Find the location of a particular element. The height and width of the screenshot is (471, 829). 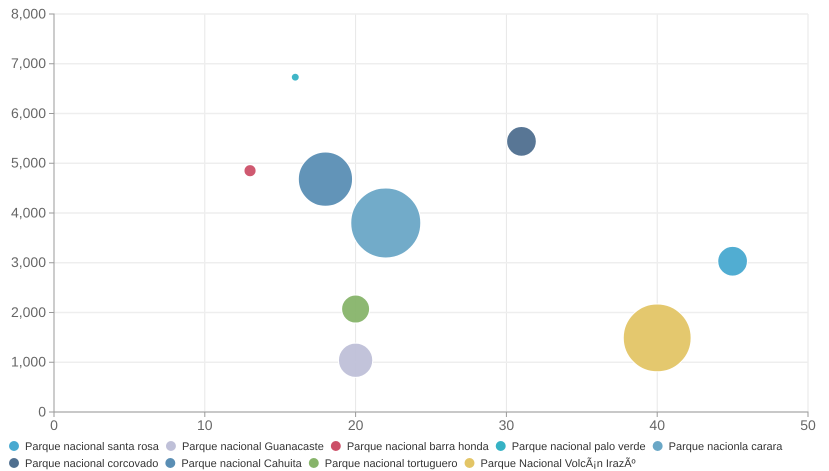

y-tick-label: 7,000 is located at coordinates (28, 63).